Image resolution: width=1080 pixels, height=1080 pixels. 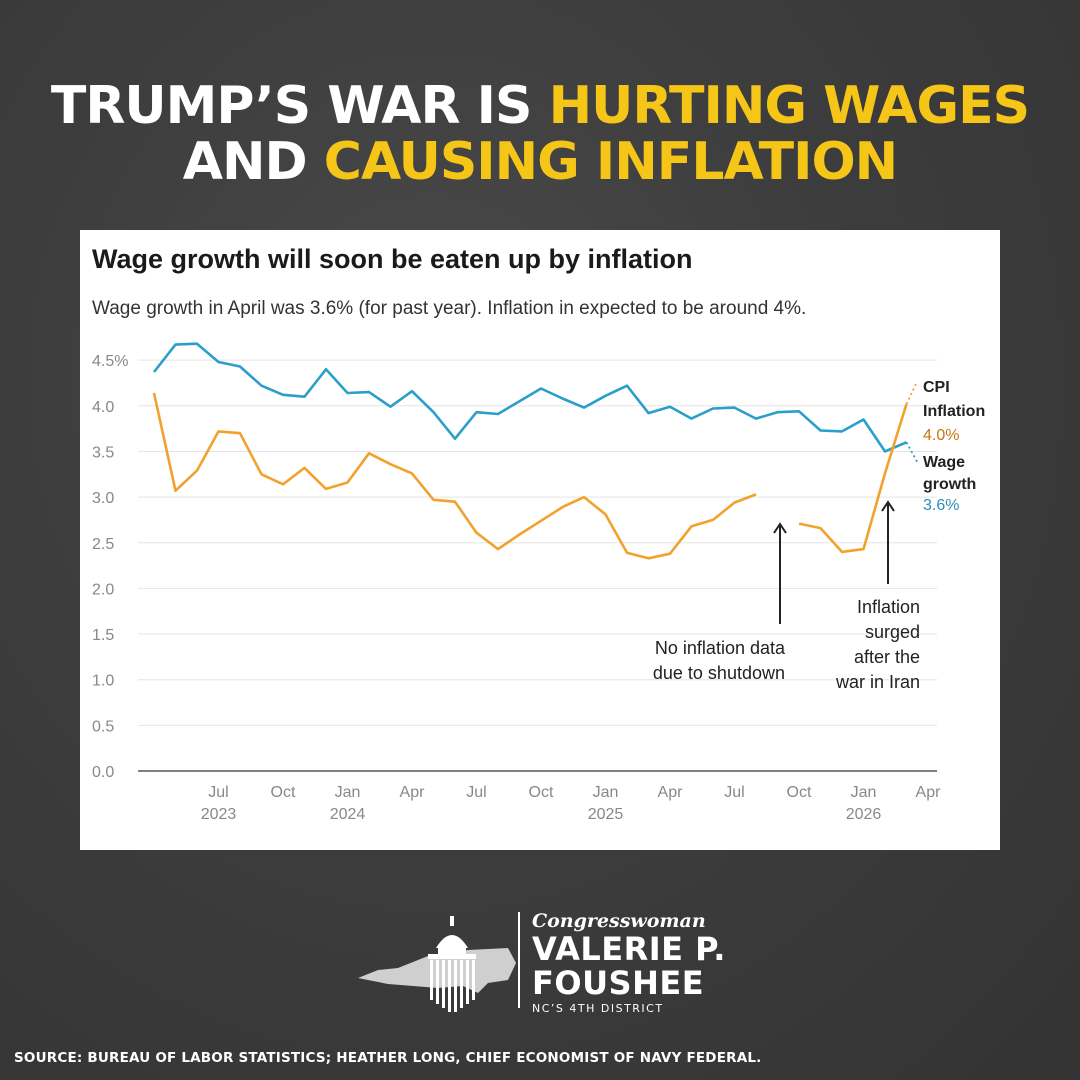 I want to click on annotation-war-line-2: surged, so click(x=892, y=632).